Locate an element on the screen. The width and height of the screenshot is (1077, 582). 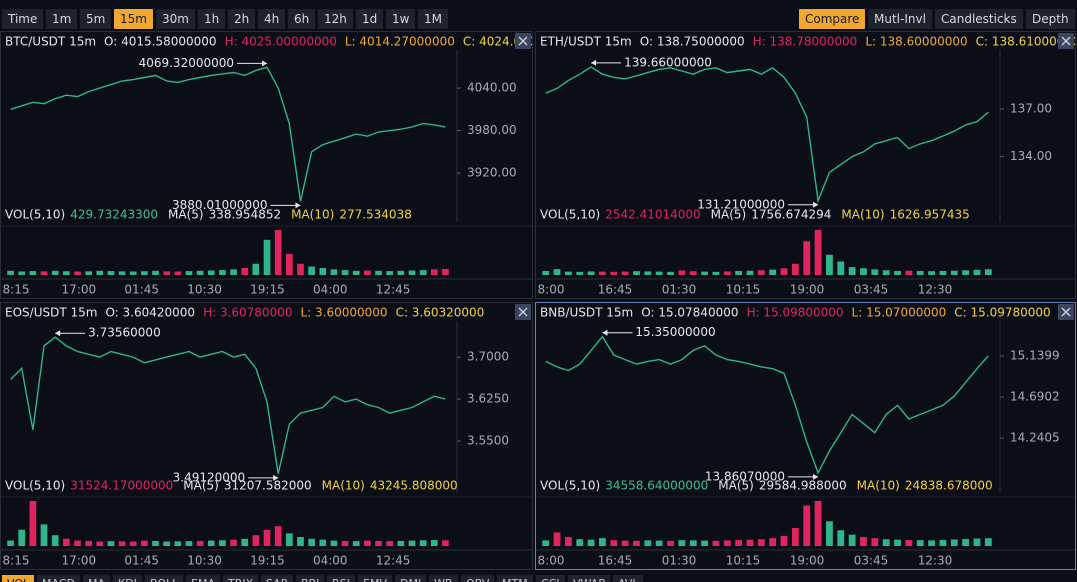
vol-label: VOL(5,10) is located at coordinates (35, 486).